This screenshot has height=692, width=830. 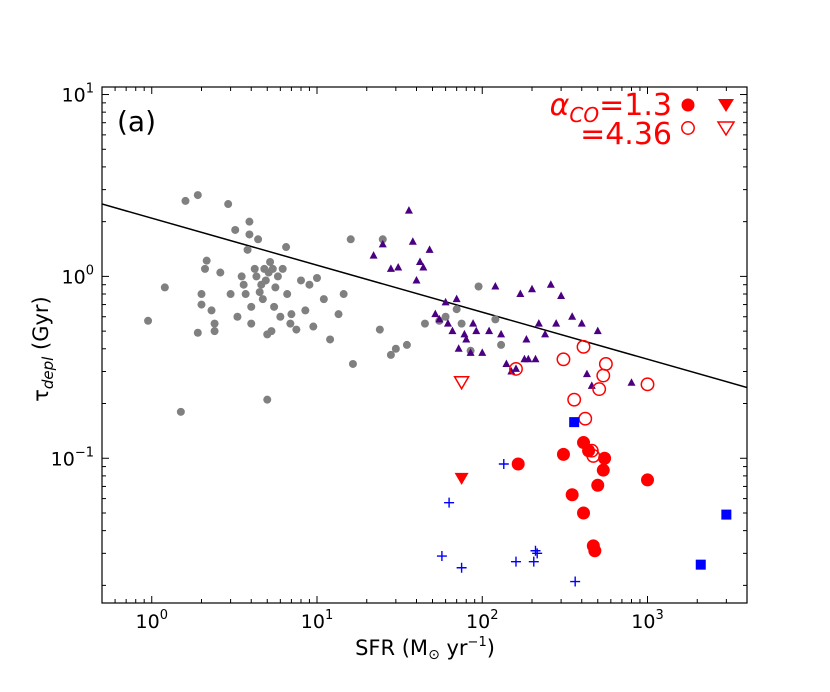 I want to click on x-tick-label: 10⁰, so click(x=152, y=620).